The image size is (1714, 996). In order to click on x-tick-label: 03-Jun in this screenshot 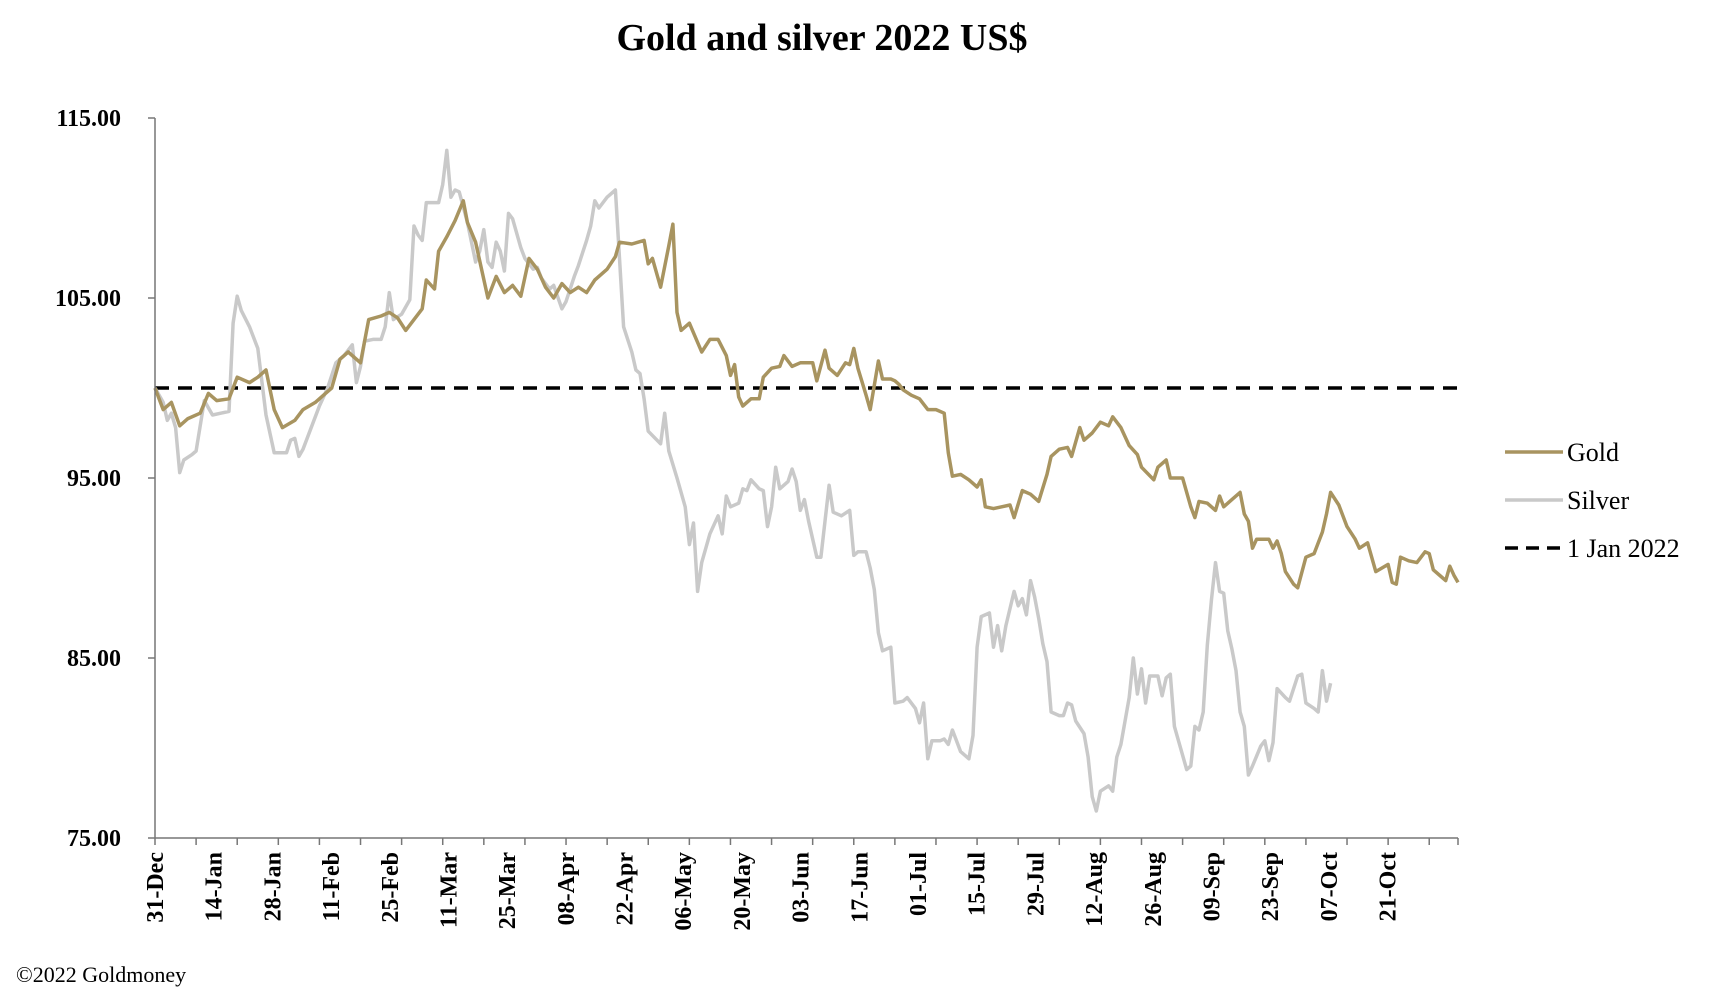, I will do `click(802, 887)`.